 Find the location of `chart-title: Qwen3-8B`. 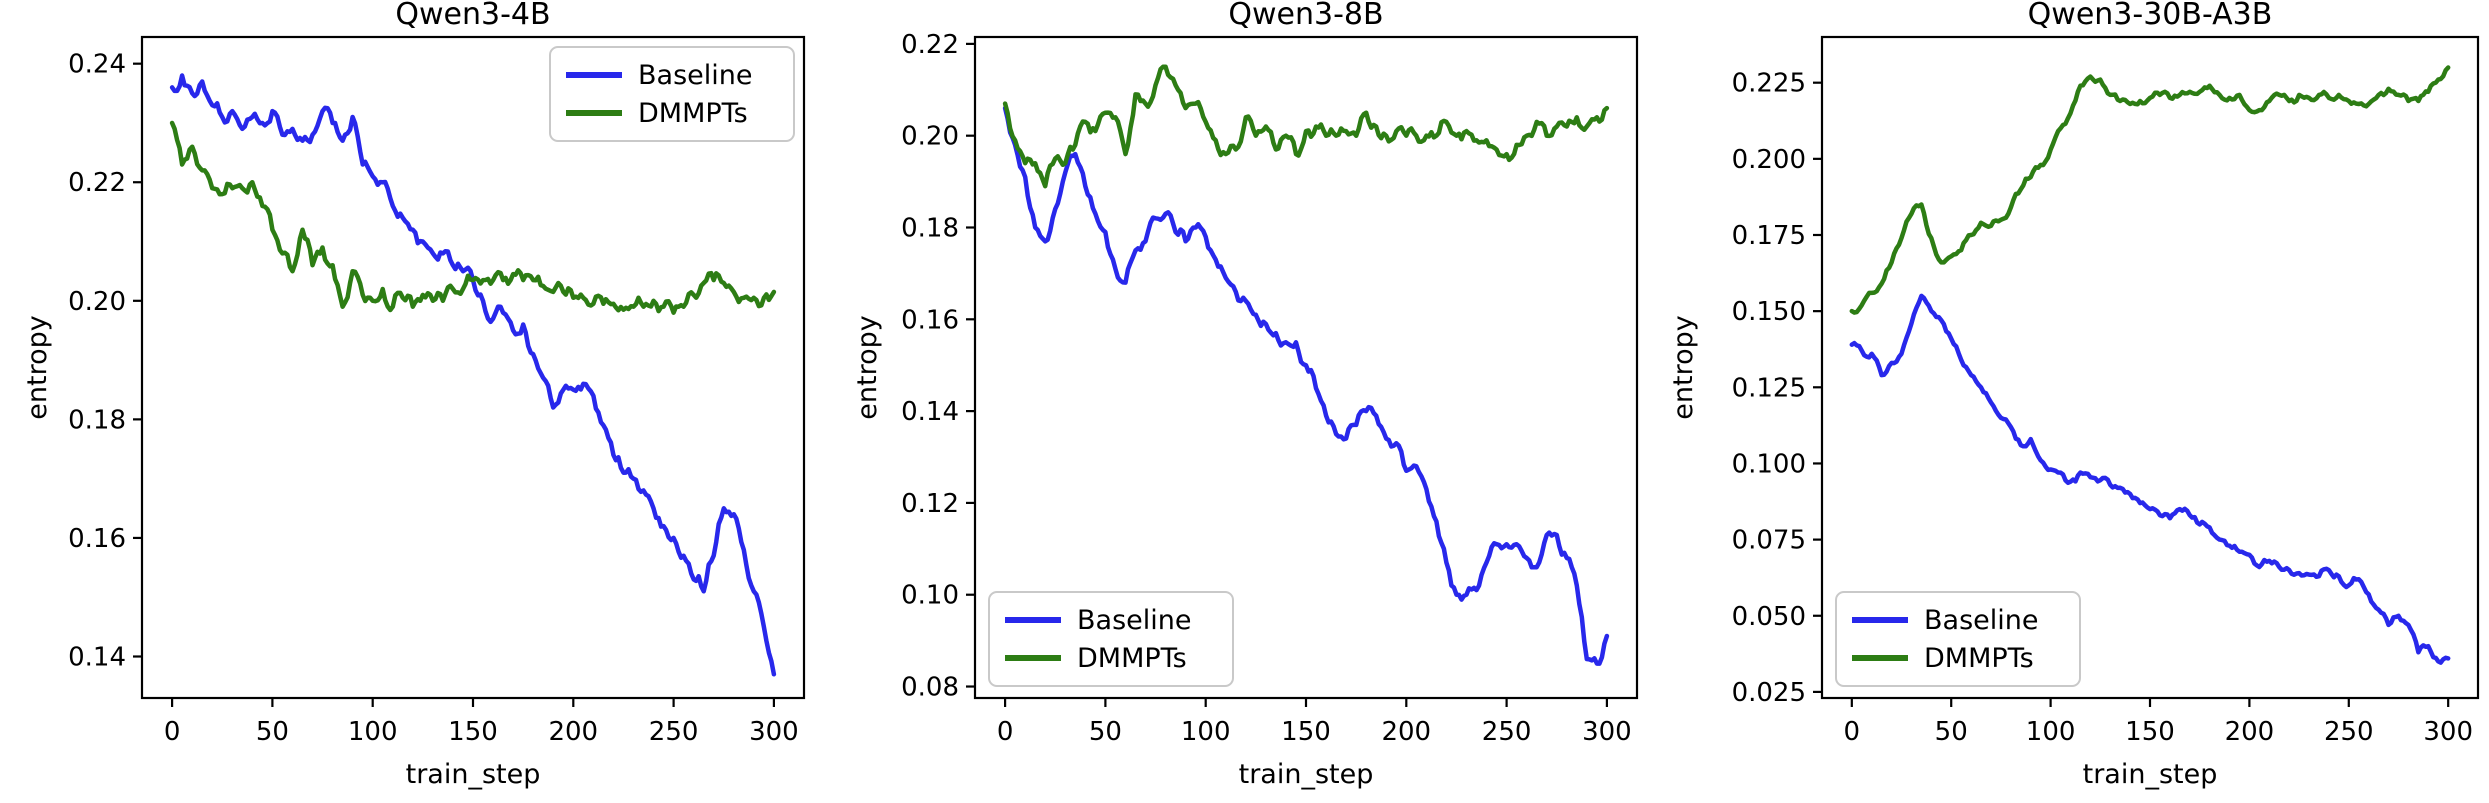

chart-title: Qwen3-8B is located at coordinates (1305, 16).